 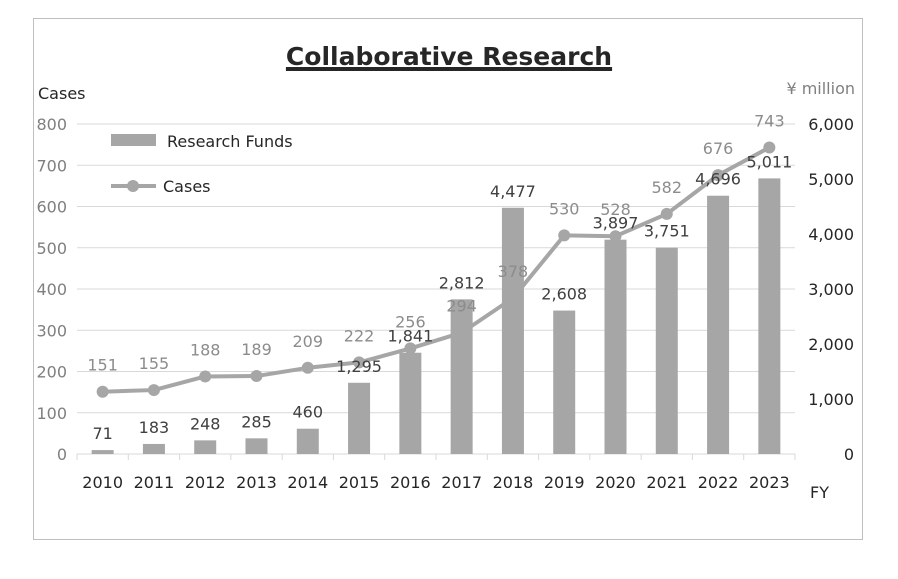 What do you see at coordinates (62, 93) in the screenshot?
I see `y-left-axis-label: Cases` at bounding box center [62, 93].